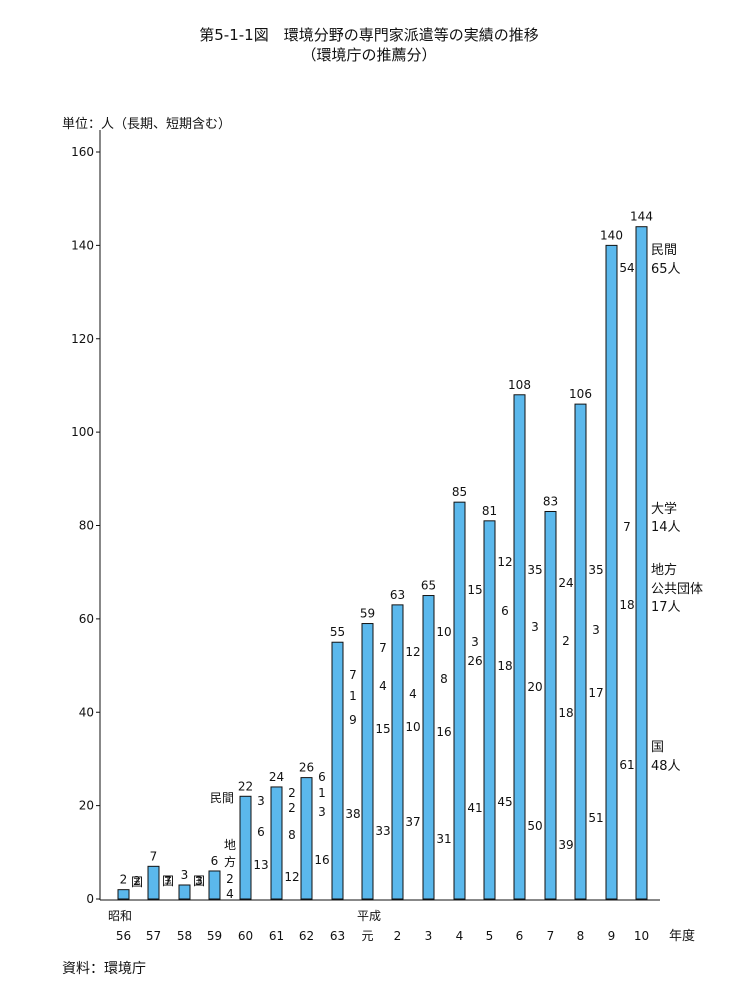  What do you see at coordinates (626, 765) in the screenshot?
I see `segment-value-label: 61` at bounding box center [626, 765].